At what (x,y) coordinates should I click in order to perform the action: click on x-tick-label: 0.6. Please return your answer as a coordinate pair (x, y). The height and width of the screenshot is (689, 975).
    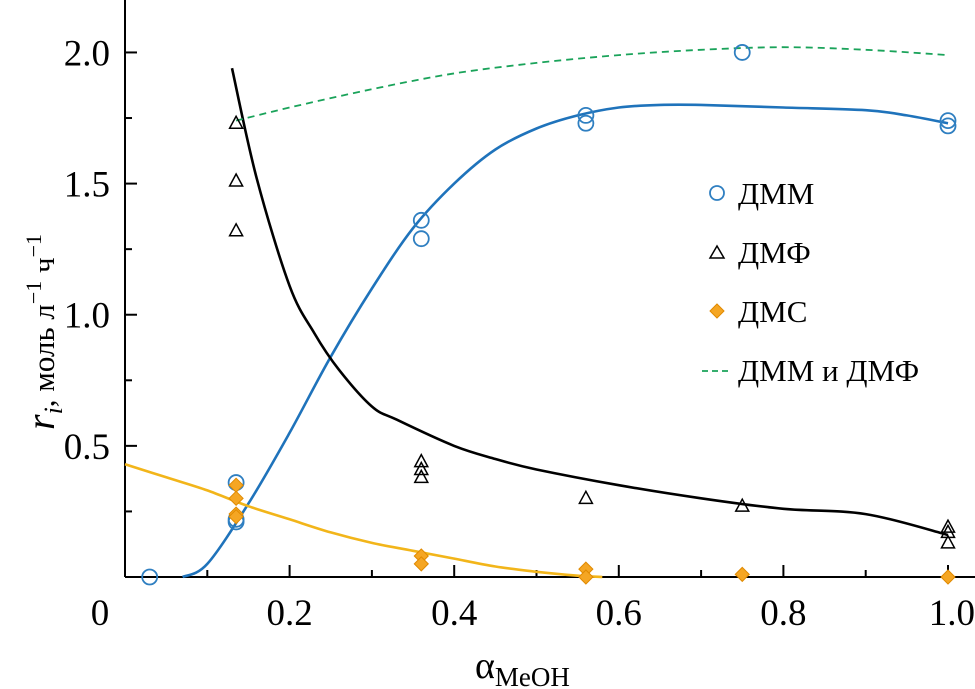
    Looking at the image, I should click on (619, 613).